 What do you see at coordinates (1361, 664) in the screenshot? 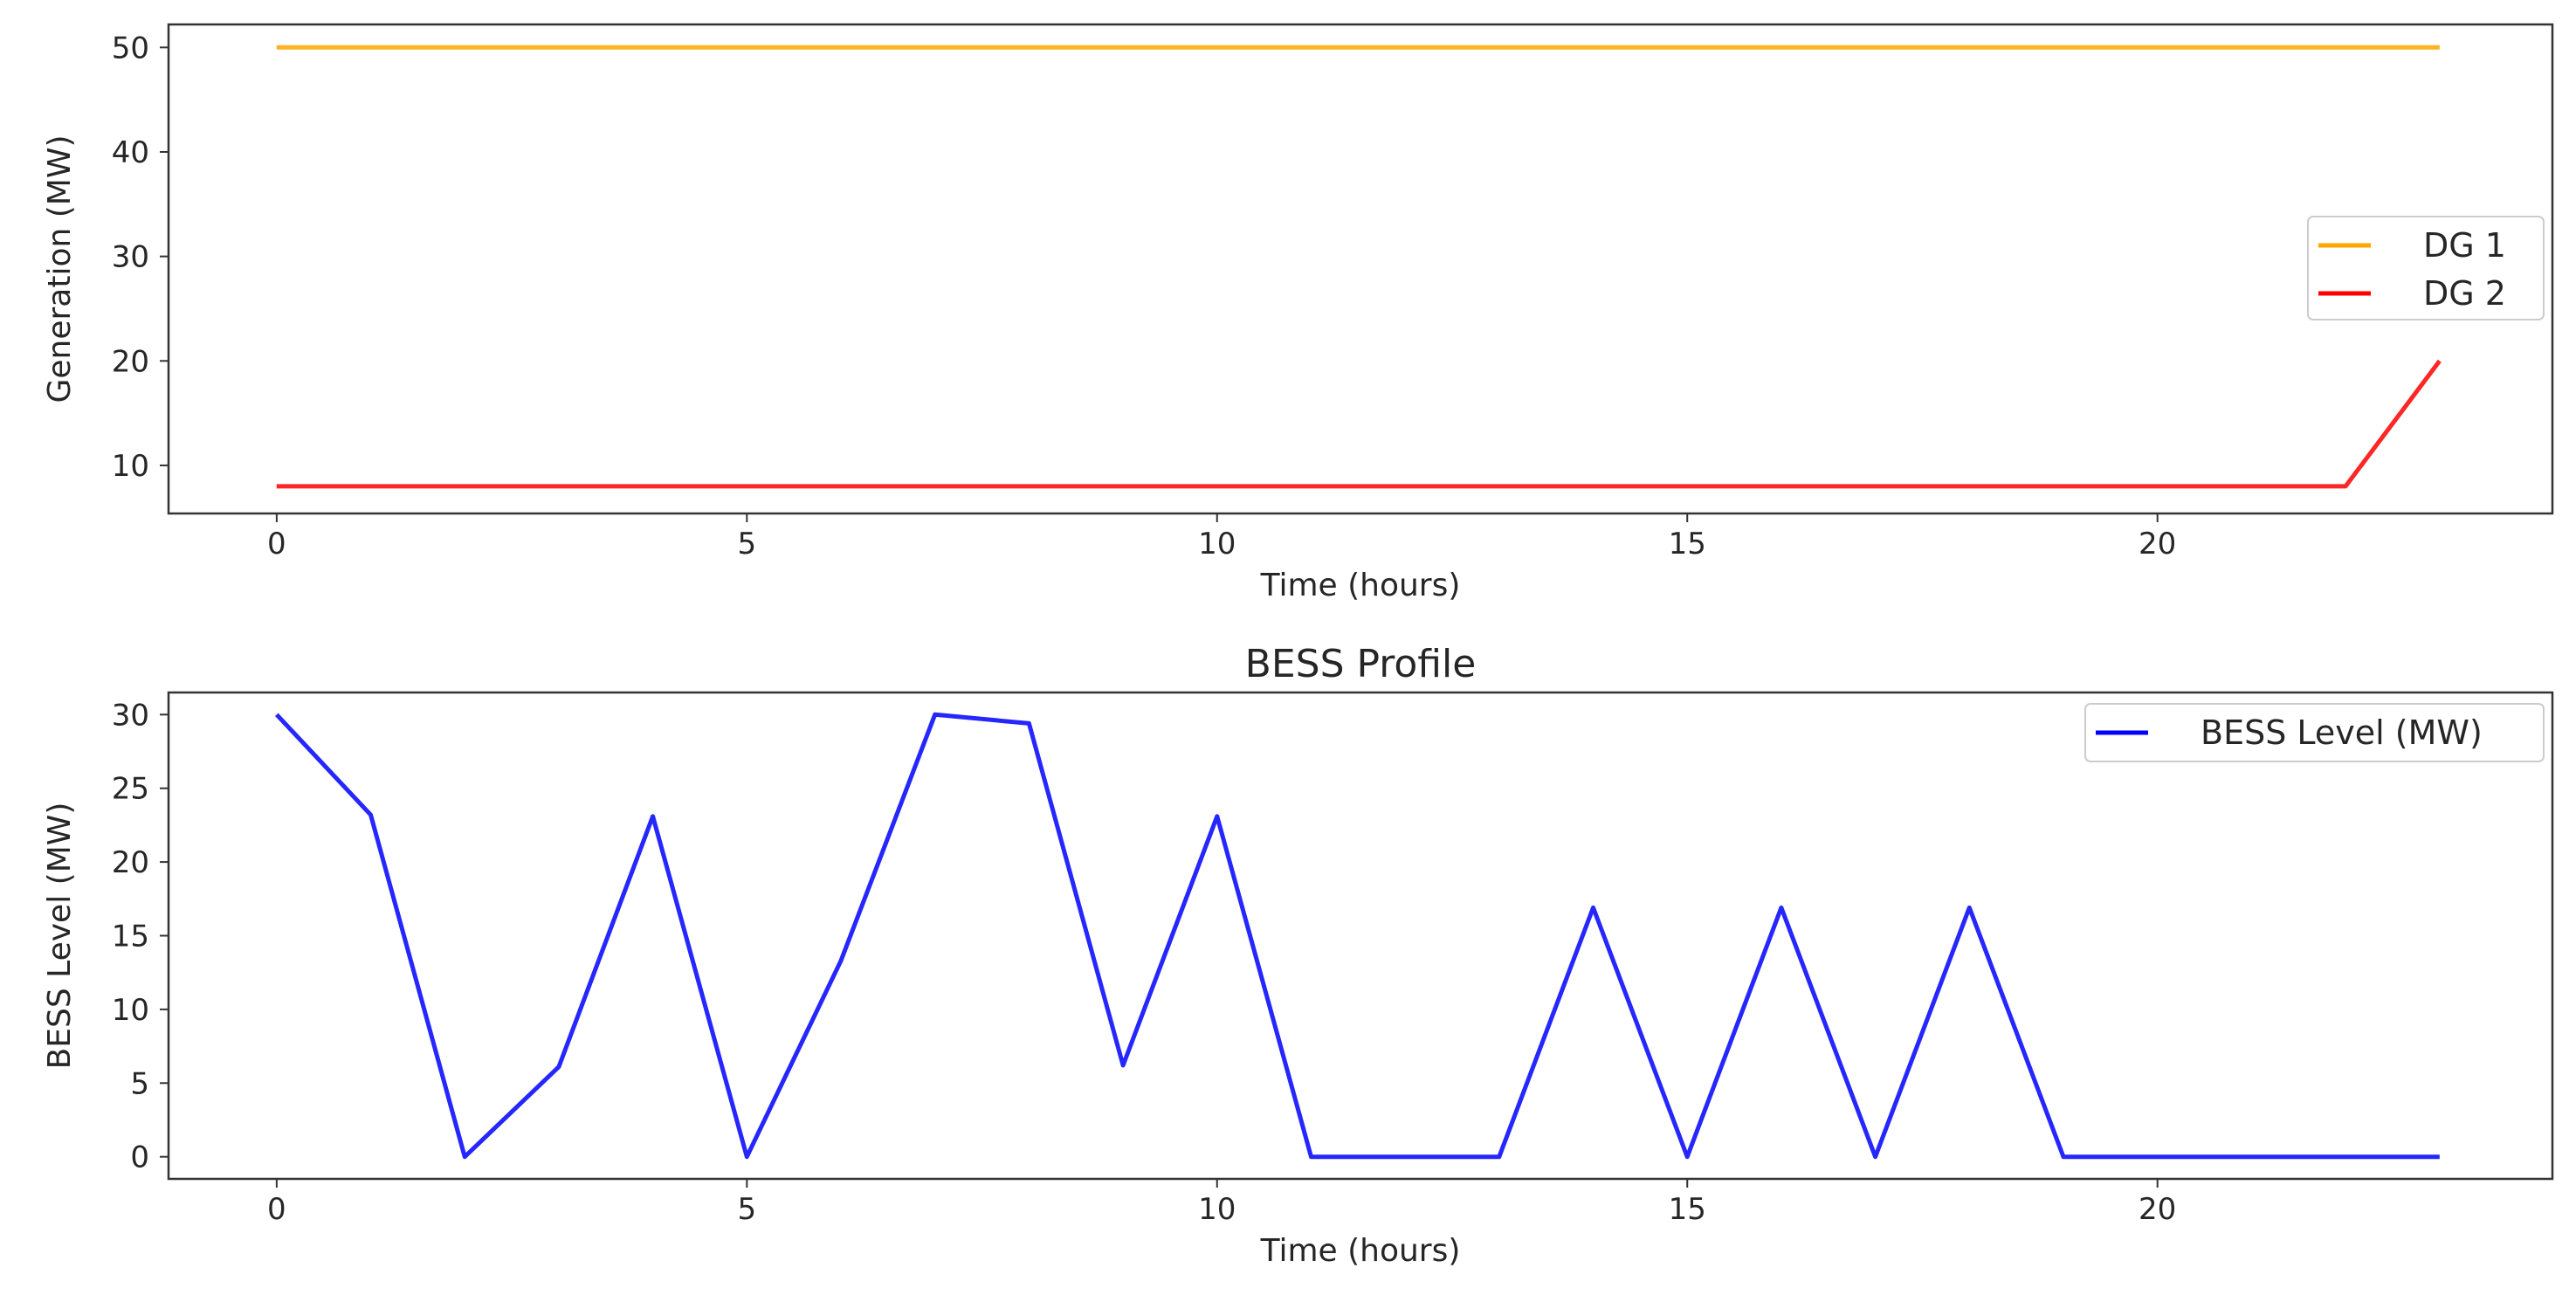
I see `chart-title: BESS Profile` at bounding box center [1361, 664].